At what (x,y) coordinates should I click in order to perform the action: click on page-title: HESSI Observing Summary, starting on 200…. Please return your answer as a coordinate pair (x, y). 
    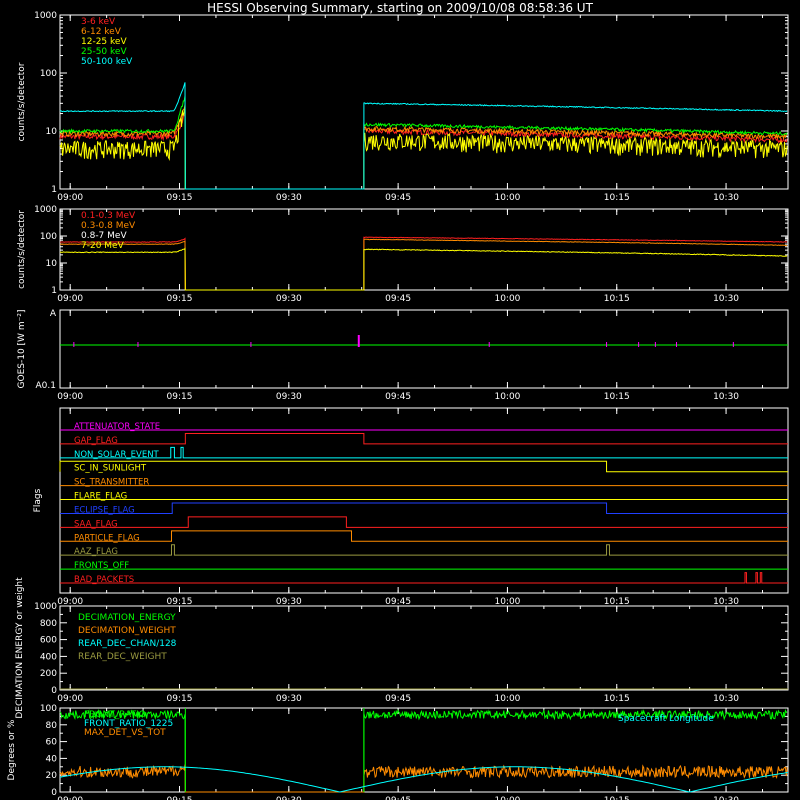
    Looking at the image, I should click on (400, 8).